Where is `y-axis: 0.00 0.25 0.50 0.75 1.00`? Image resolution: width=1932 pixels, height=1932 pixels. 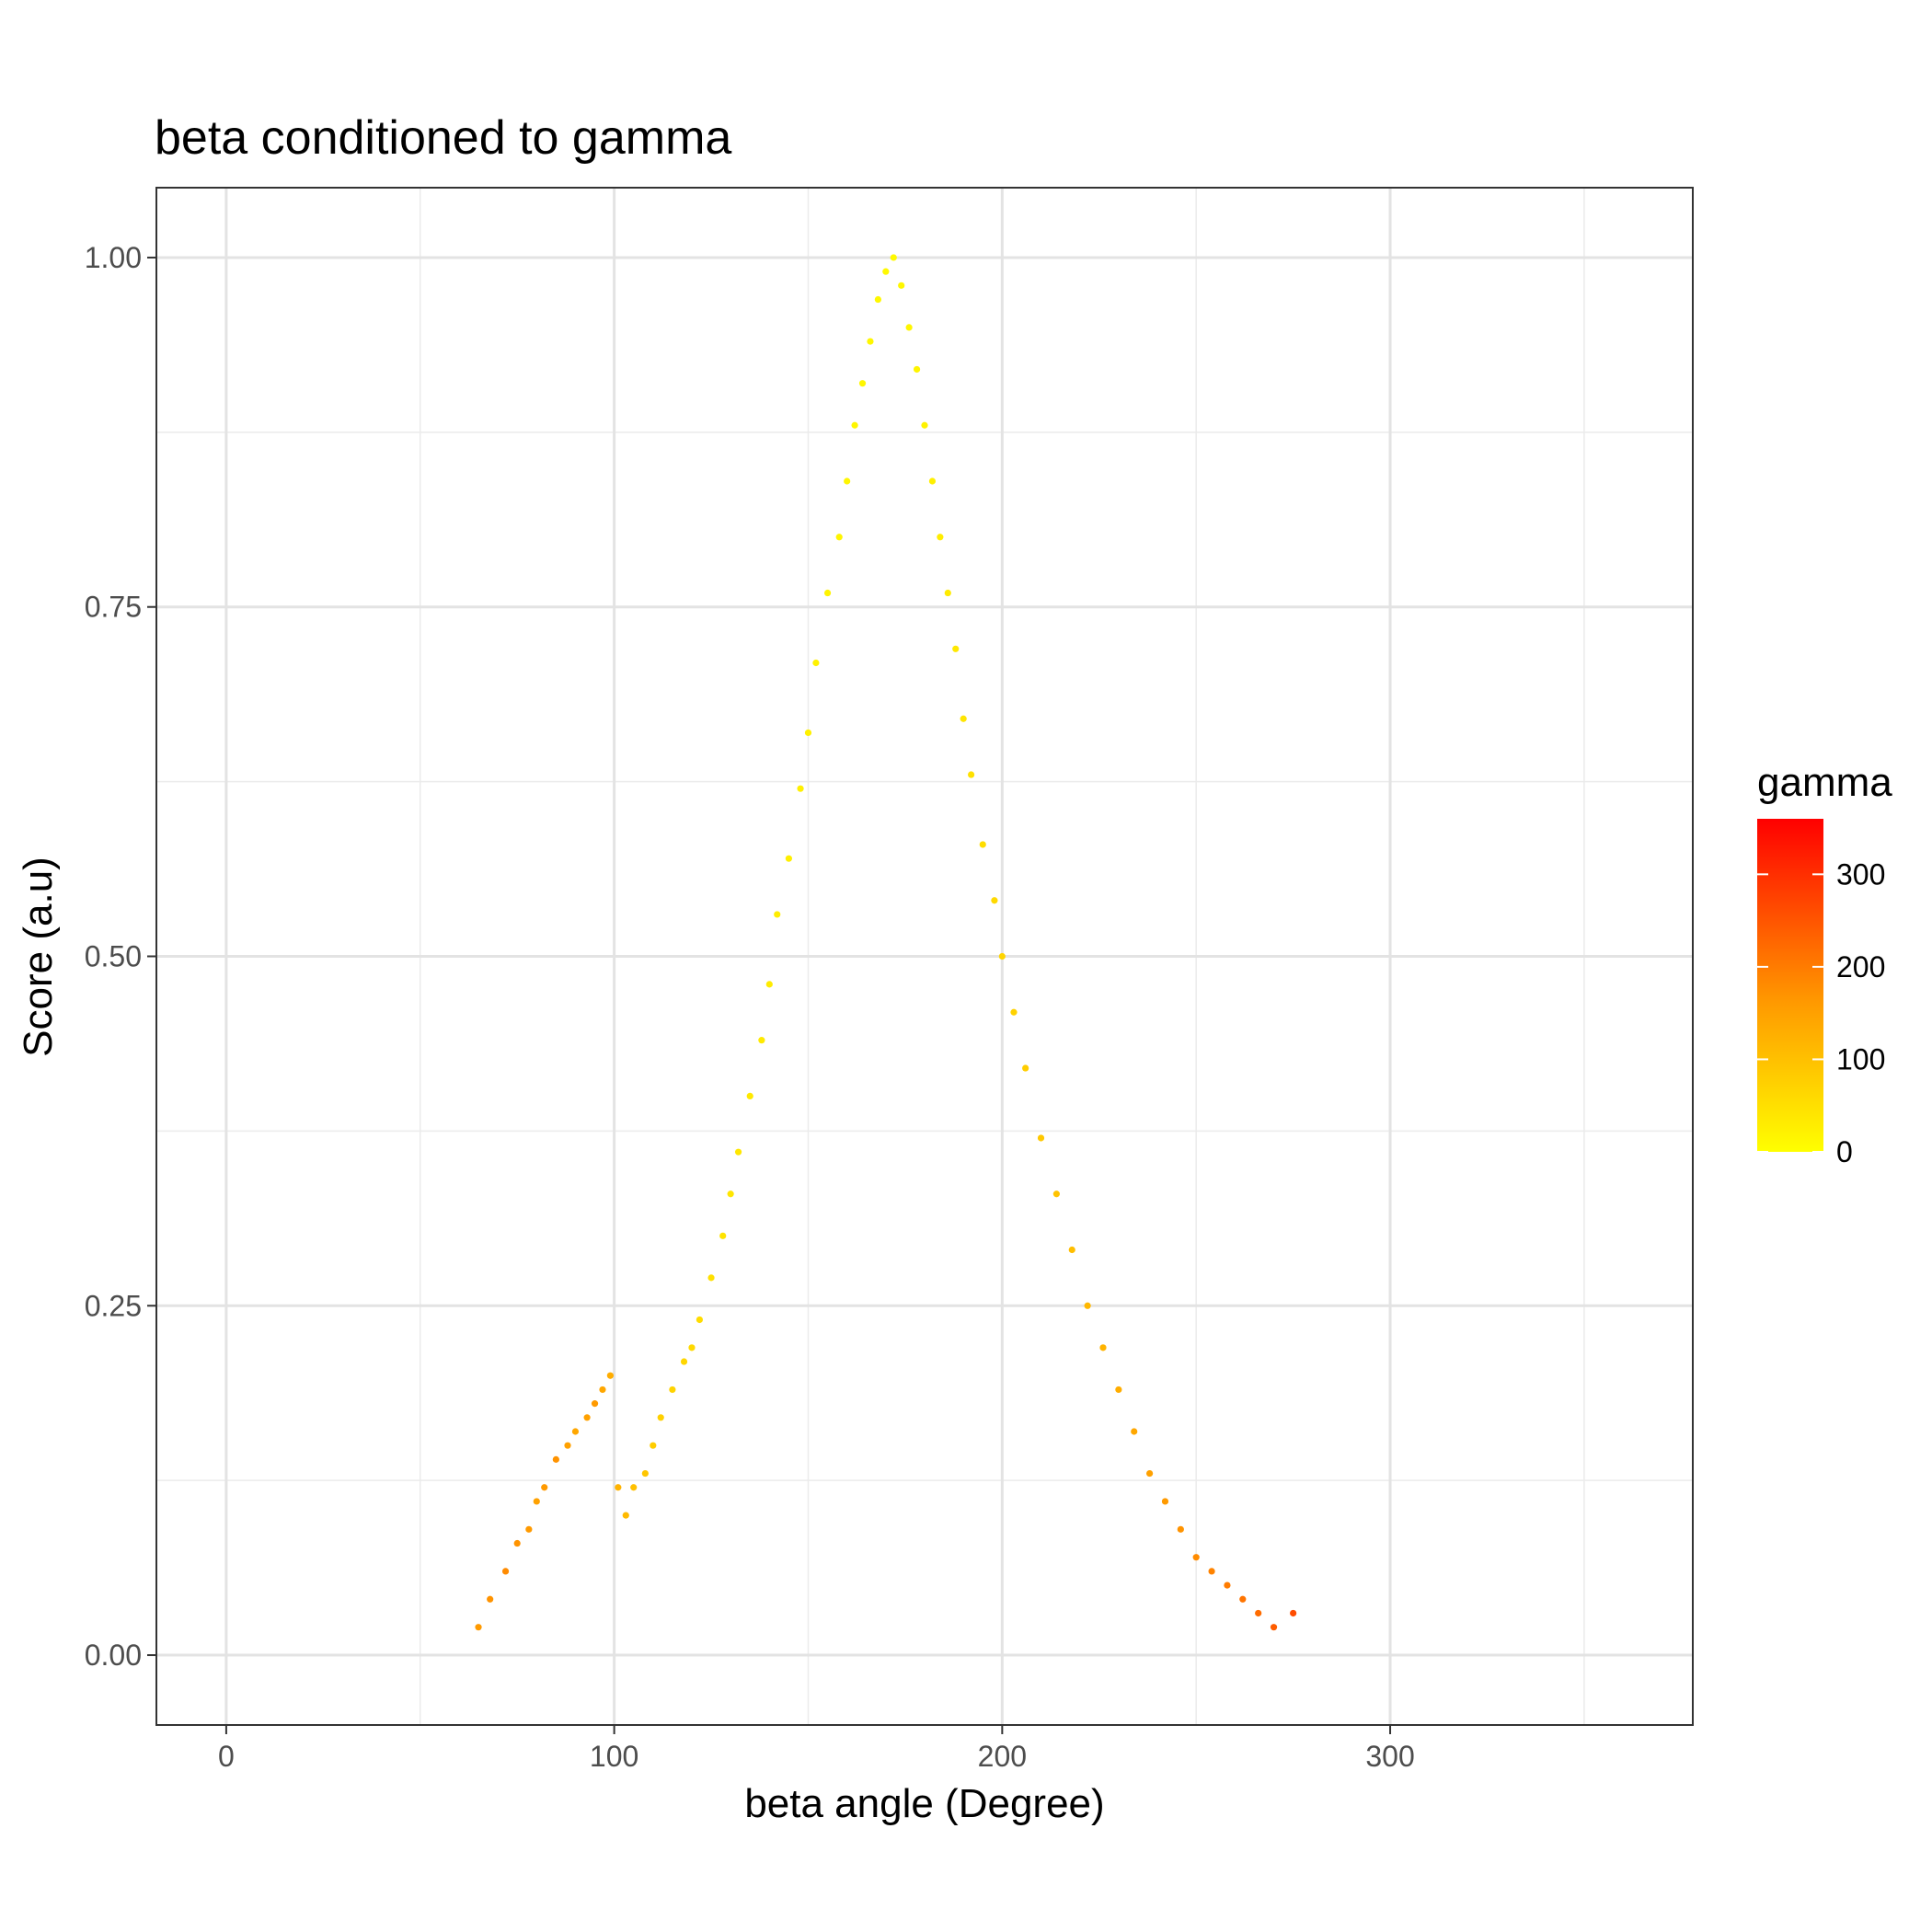 y-axis: 0.00 0.25 0.50 0.75 1.00 is located at coordinates (120, 956).